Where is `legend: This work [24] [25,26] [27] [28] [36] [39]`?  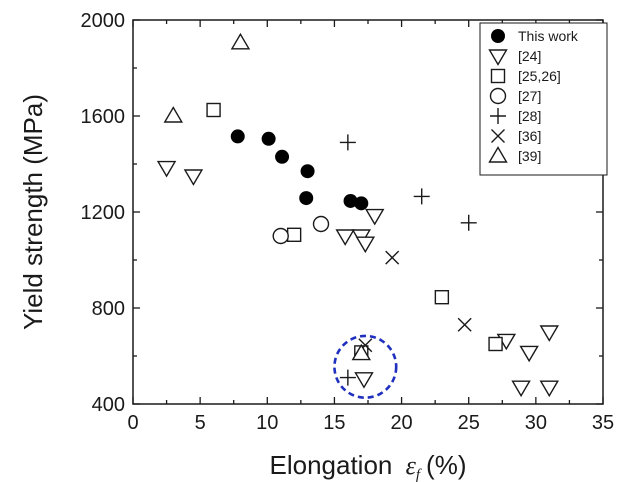
legend: This work [24] [25,26] [27] [28] [36] [39] is located at coordinates (543, 99).